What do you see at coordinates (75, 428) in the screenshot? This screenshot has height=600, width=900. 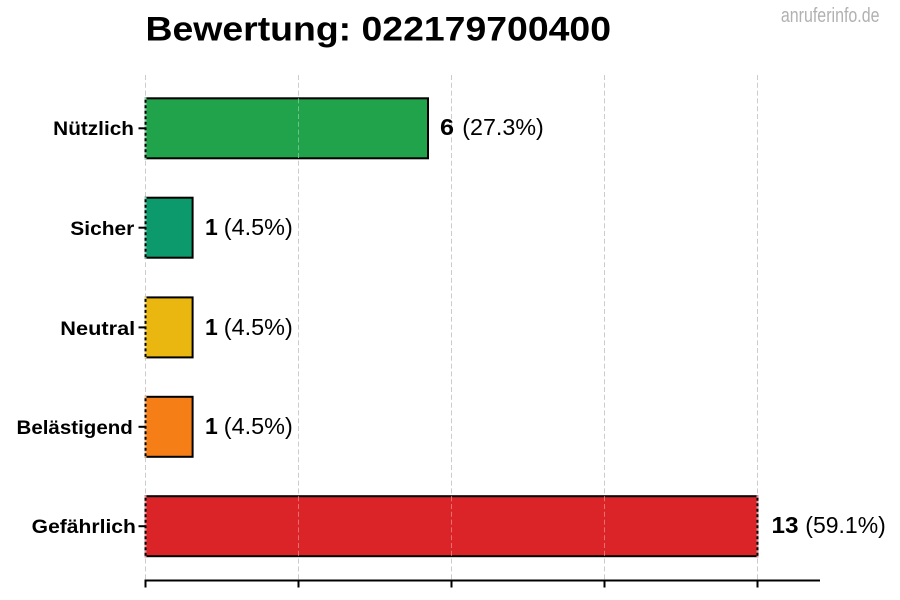 I see `svg-text: Belästigend` at bounding box center [75, 428].